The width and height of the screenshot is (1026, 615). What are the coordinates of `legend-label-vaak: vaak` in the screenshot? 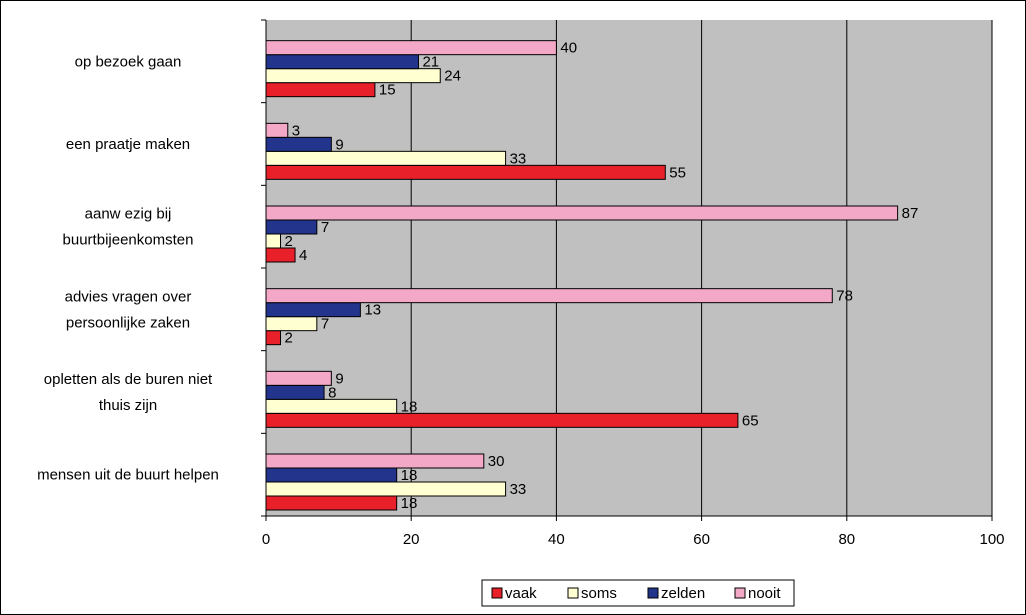 It's located at (521, 593).